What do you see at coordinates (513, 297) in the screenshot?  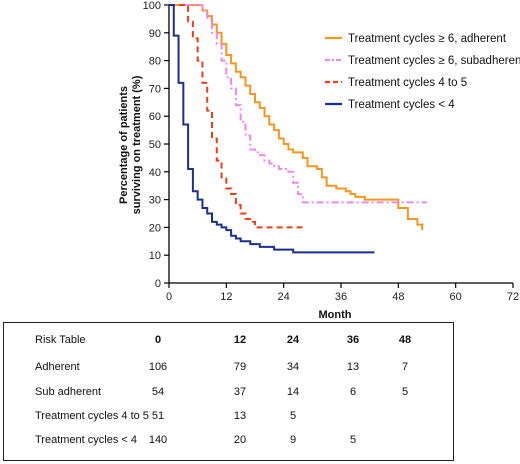 I see `x-tick-label: 72` at bounding box center [513, 297].